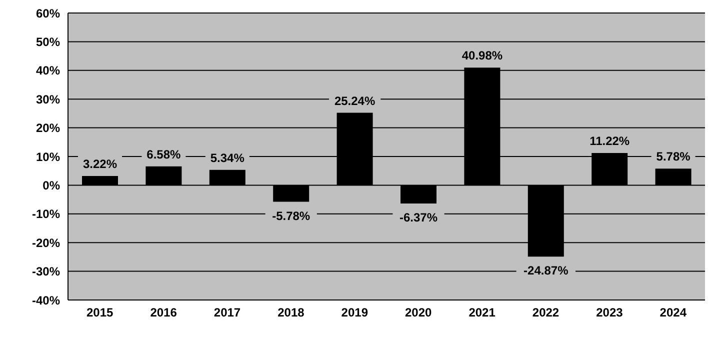 This screenshot has height=338, width=721. I want to click on y-tick-label: 0%, so click(51, 185).